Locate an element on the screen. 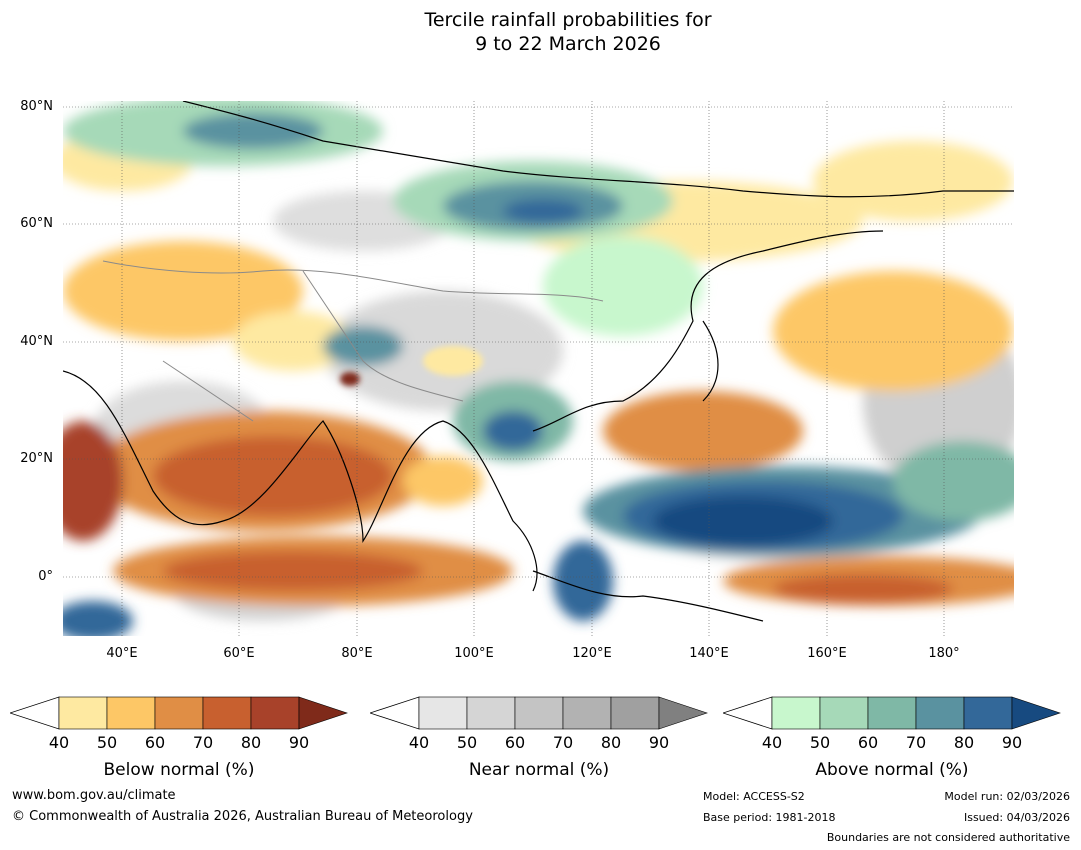 Image resolution: width=1081 pixels, height=850 pixels. near-normal-title: Near normal (%) is located at coordinates (539, 770).